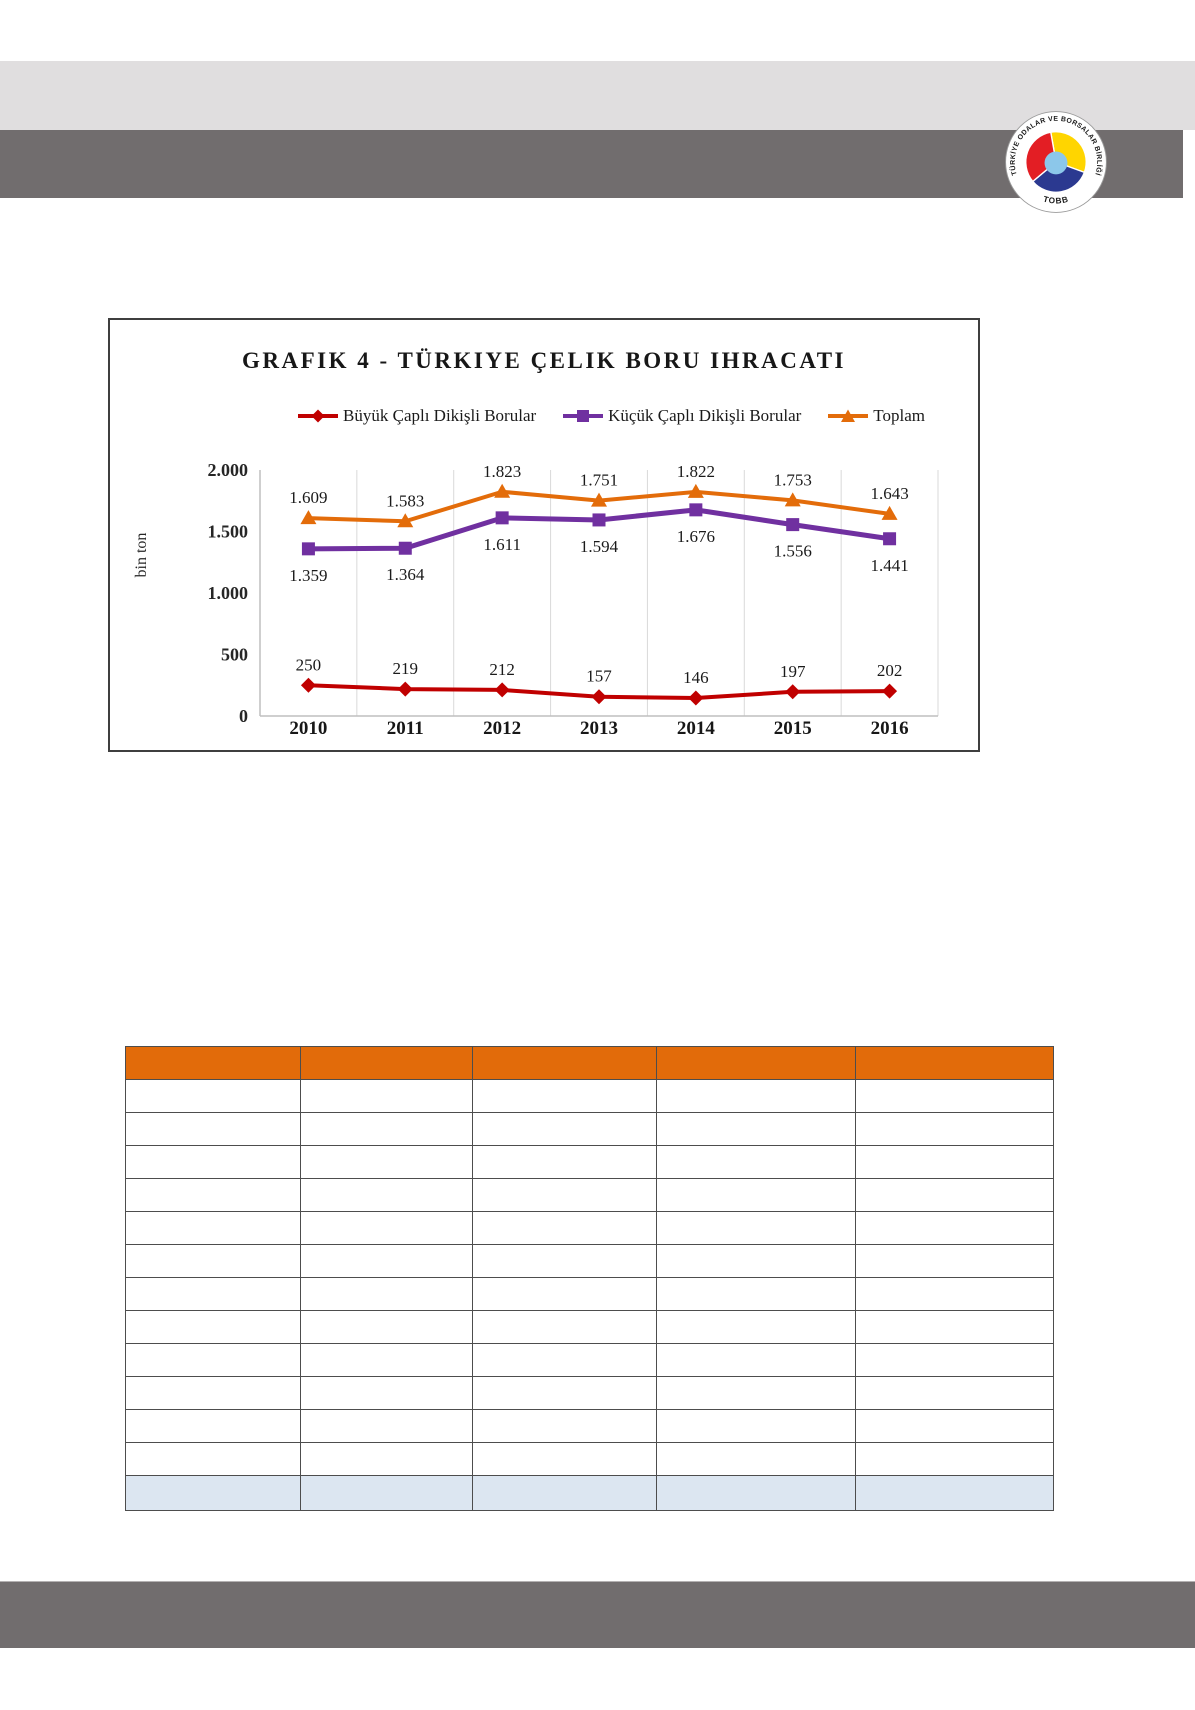 This screenshot has width=1195, height=1710. What do you see at coordinates (599, 676) in the screenshot?
I see `data-label: 157` at bounding box center [599, 676].